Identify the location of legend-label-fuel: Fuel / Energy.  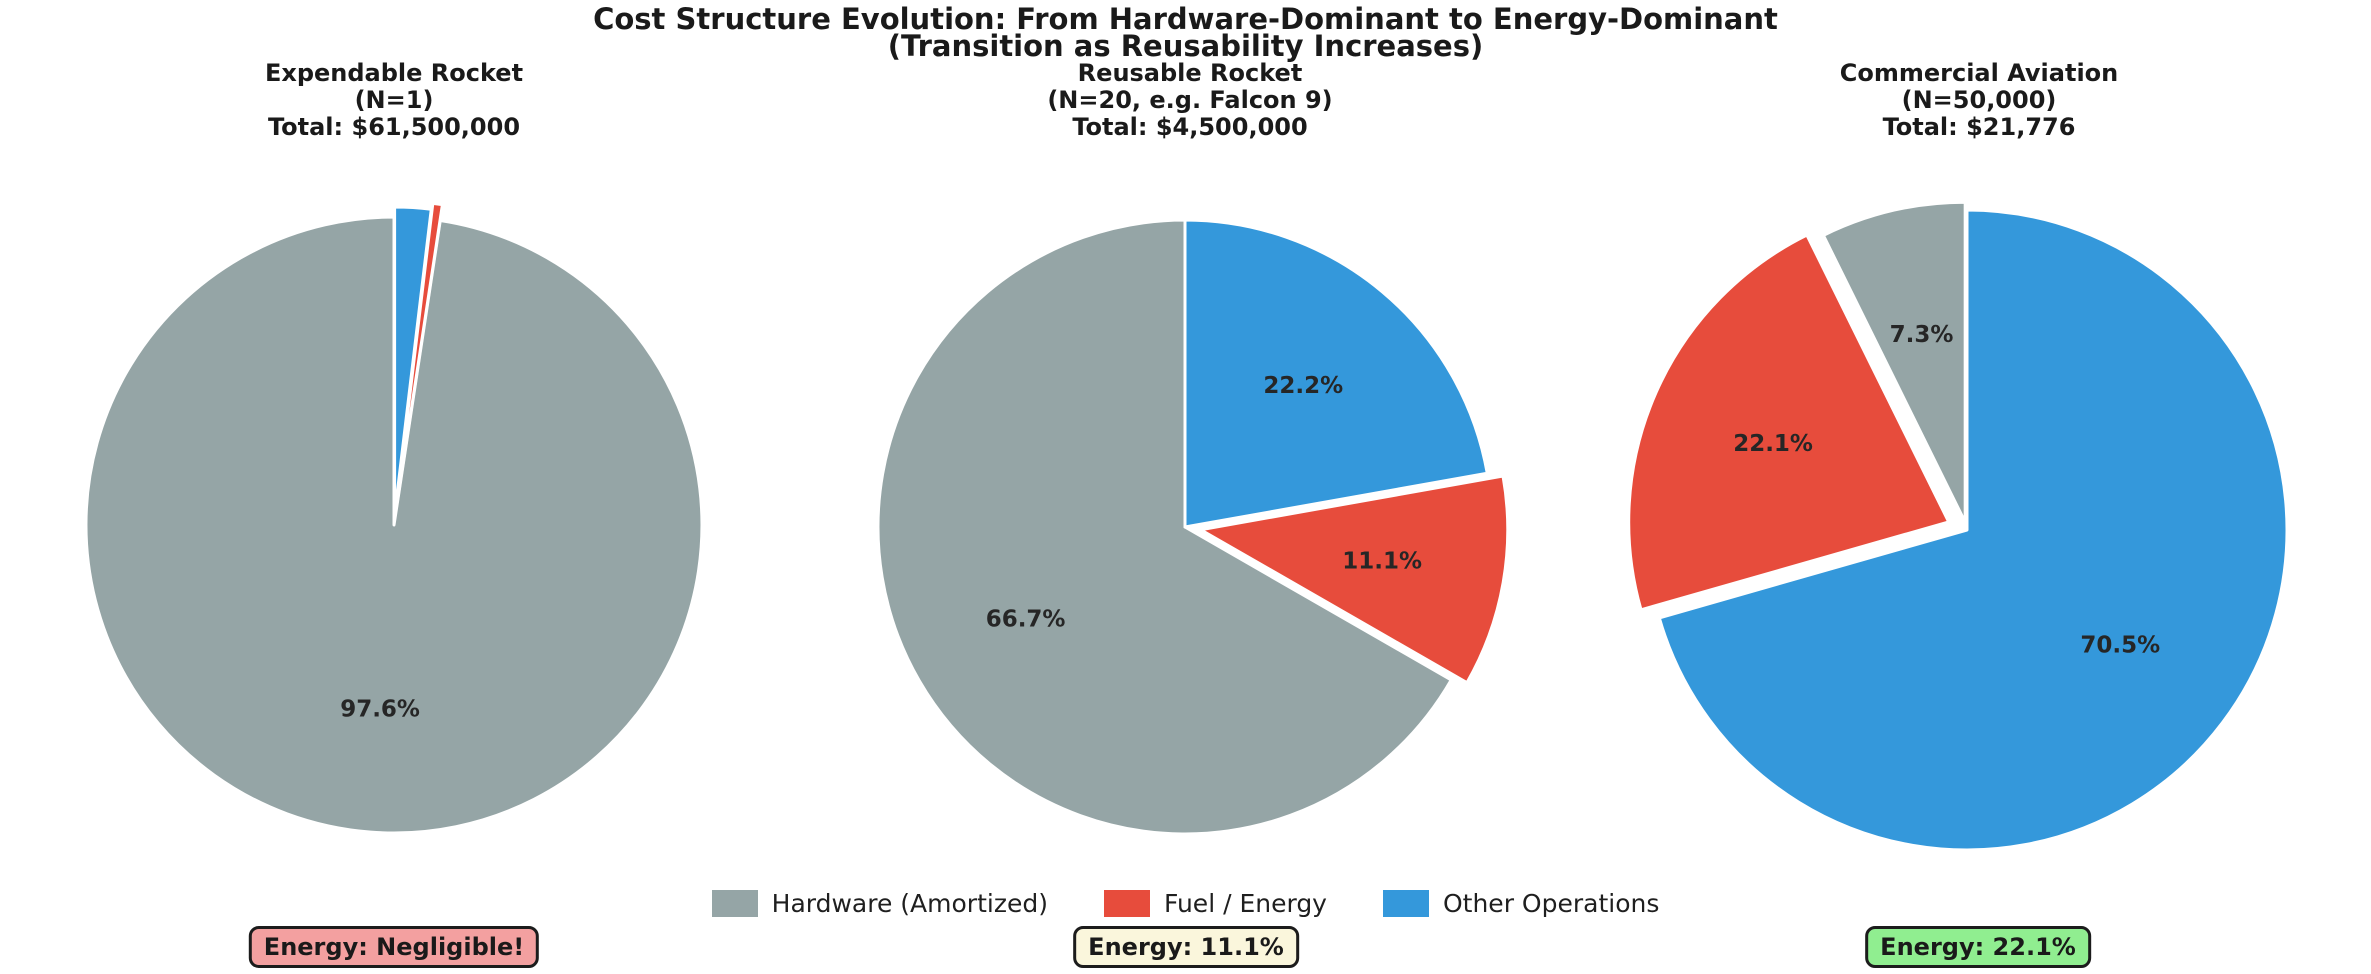
(1245, 903).